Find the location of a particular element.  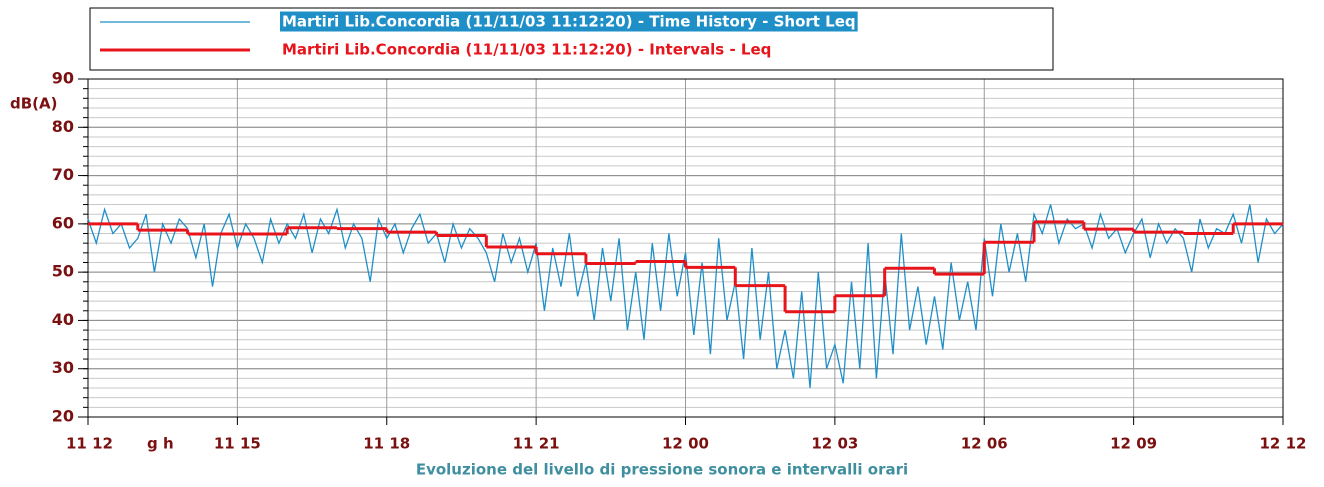

x-tick-label: 12 12 is located at coordinates (1283, 444).